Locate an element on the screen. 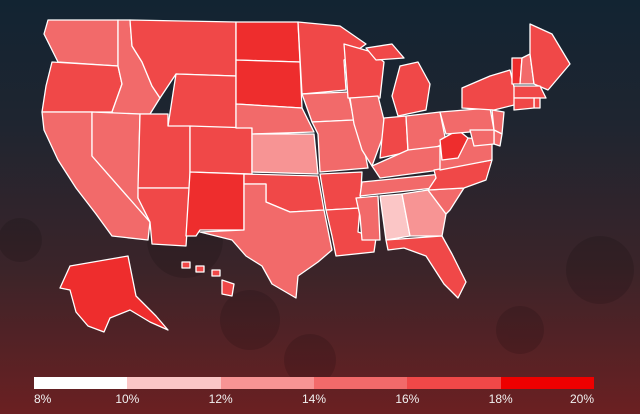  state-wa is located at coordinates (81, 43).